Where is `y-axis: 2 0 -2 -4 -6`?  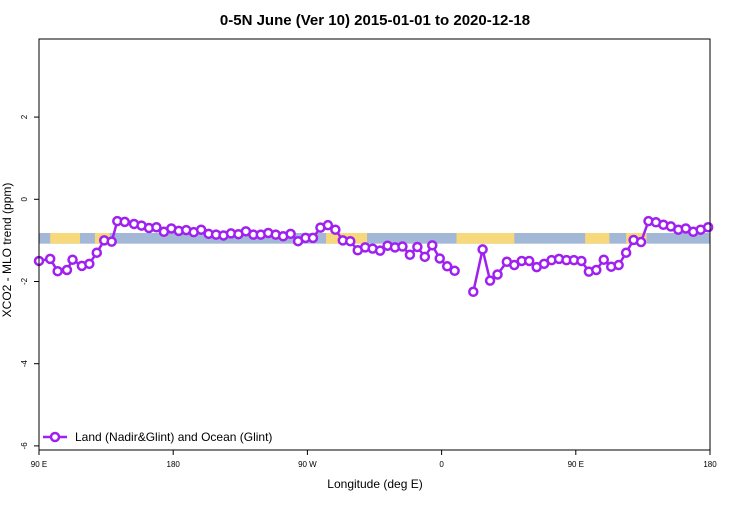 y-axis: 2 0 -2 -4 -6 is located at coordinates (29, 281).